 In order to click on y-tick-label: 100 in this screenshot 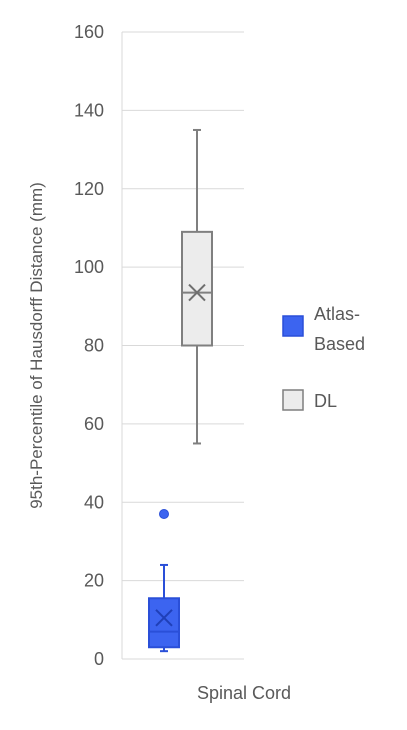, I will do `click(89, 267)`.